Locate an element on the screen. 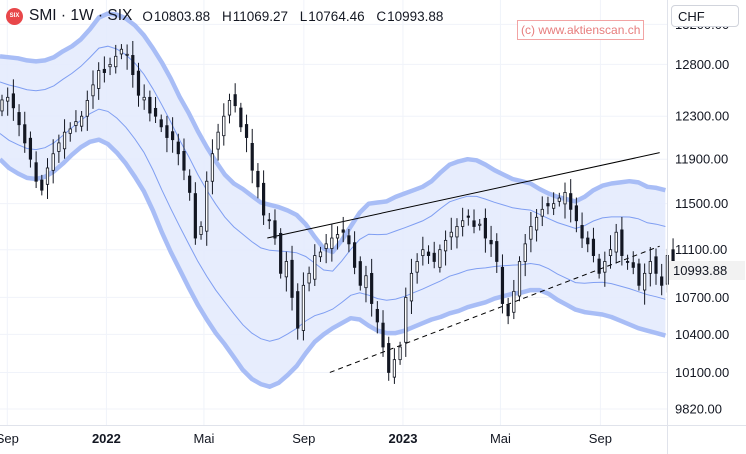 This screenshot has height=454, width=746. high-value: 11069.27 is located at coordinates (260, 16).